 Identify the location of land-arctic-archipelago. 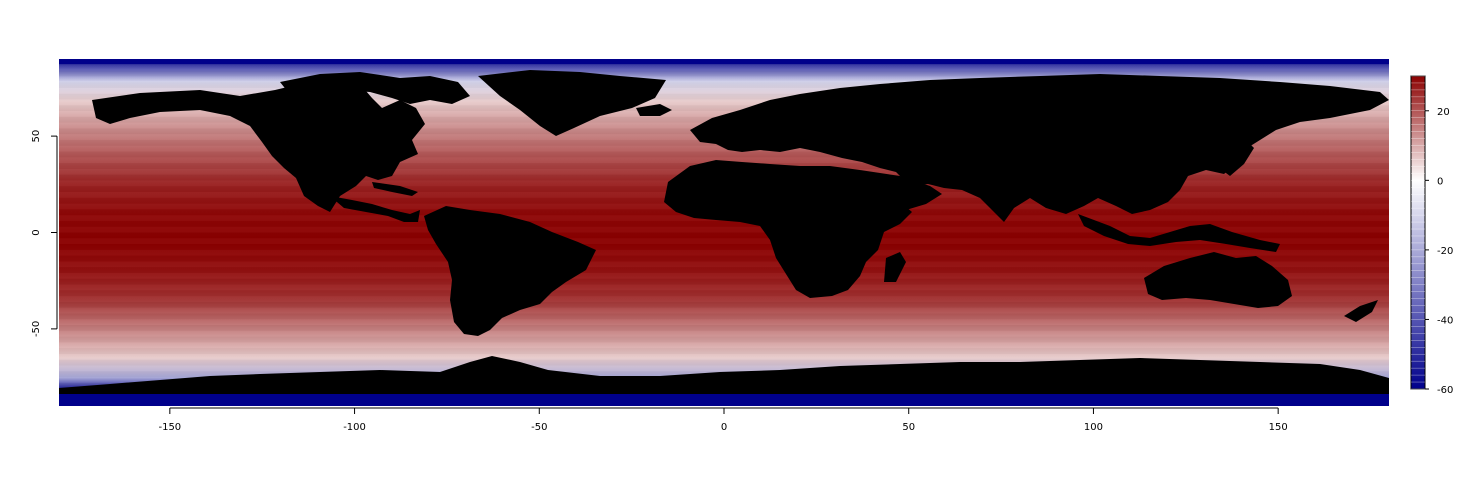
(375, 88).